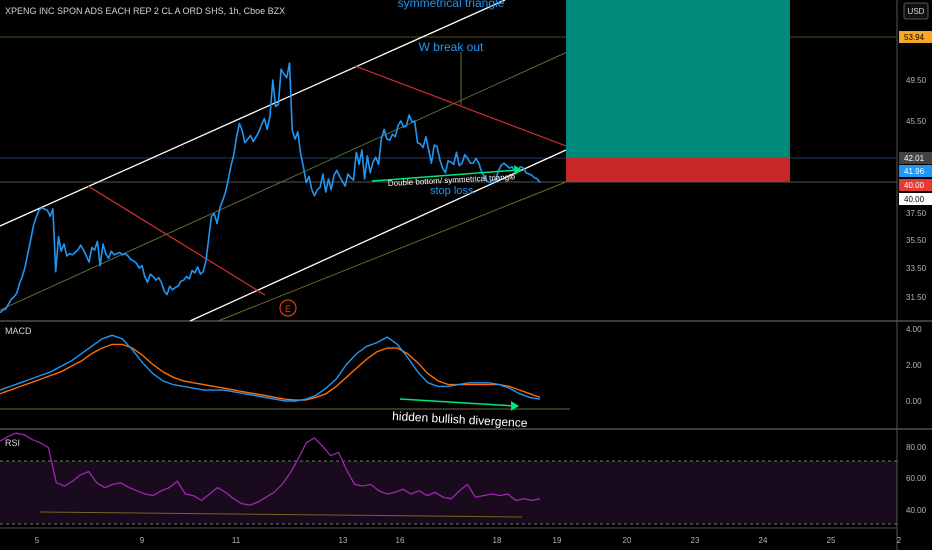 The height and width of the screenshot is (550, 932). What do you see at coordinates (678, 170) in the screenshot?
I see `stop-zone` at bounding box center [678, 170].